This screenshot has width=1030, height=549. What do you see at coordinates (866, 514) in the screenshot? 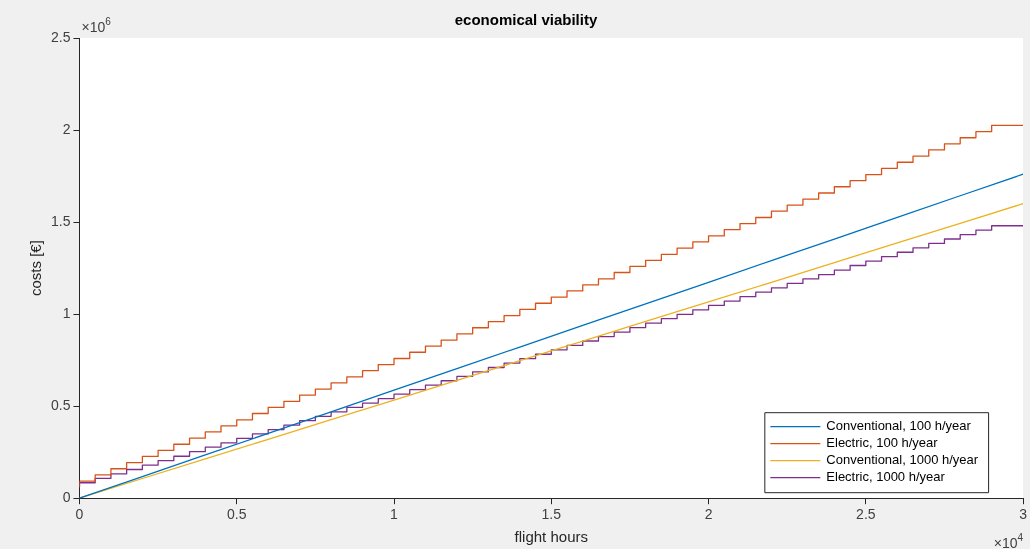
I see `x-tick-label: 2.5` at bounding box center [866, 514].